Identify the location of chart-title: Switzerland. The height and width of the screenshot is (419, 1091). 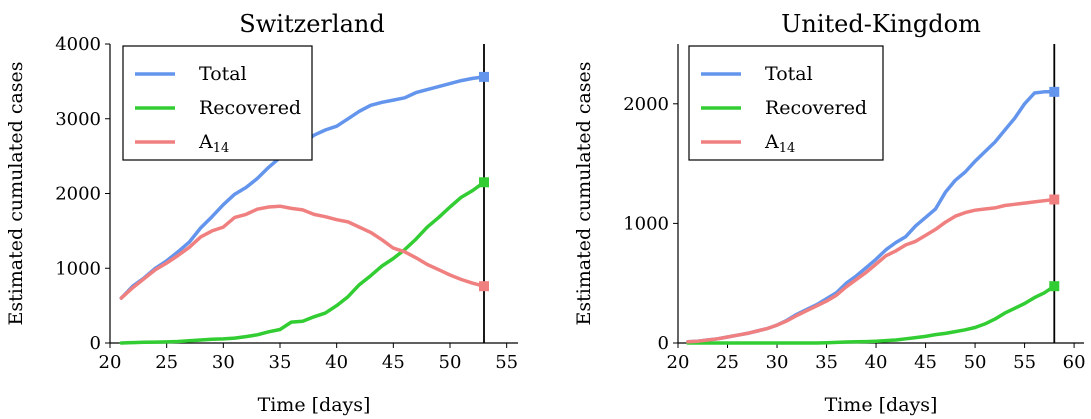
(311, 24).